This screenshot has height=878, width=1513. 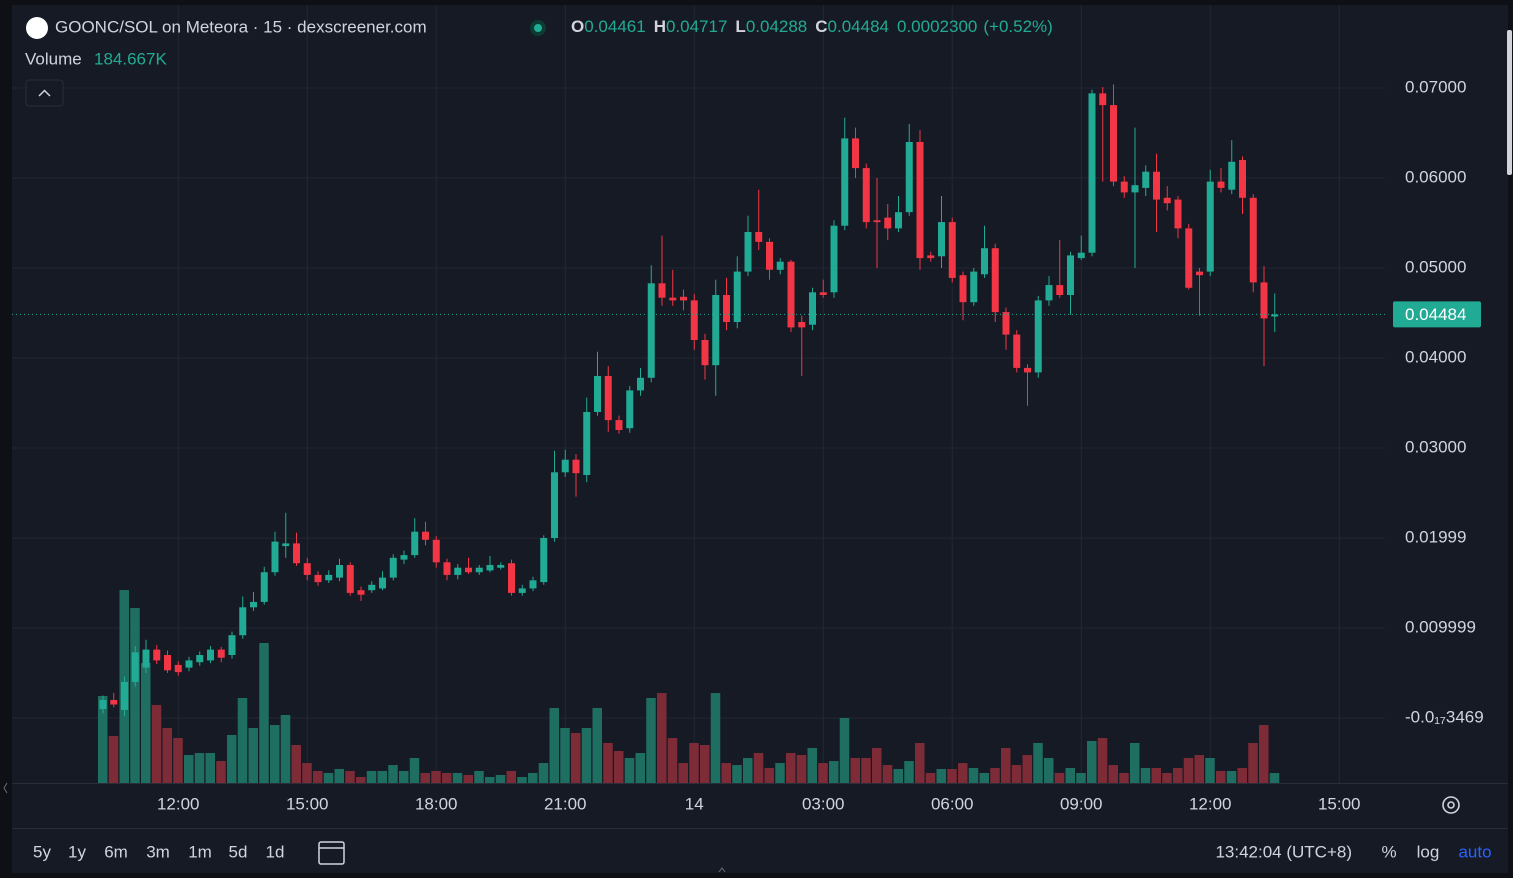 What do you see at coordinates (331, 853) in the screenshot?
I see `date-range-button` at bounding box center [331, 853].